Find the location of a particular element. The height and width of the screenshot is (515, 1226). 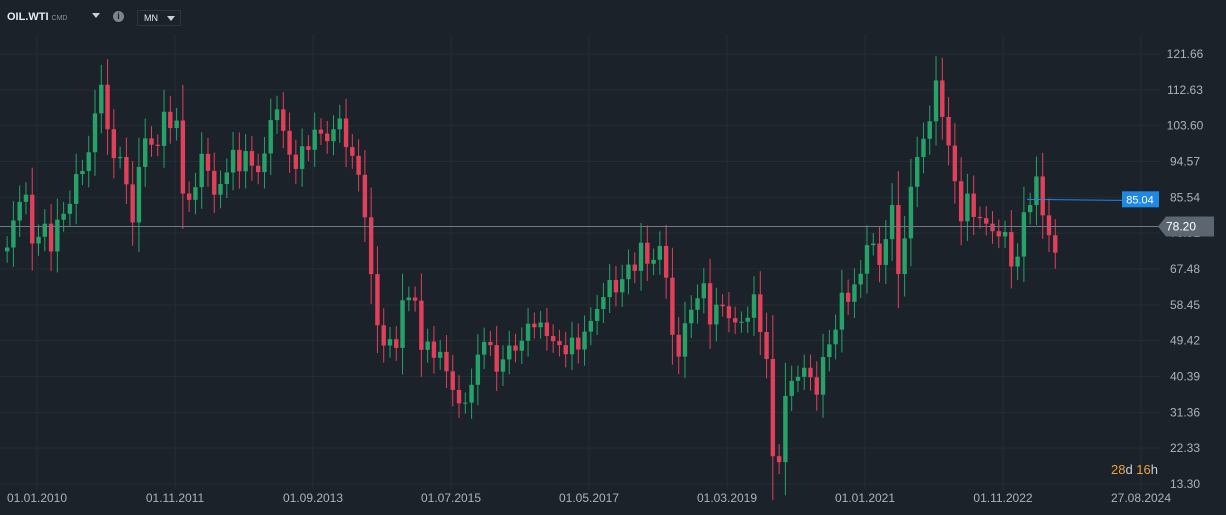

chart-toolbar: OIL.WTI CMD i MN is located at coordinates (613, 17).